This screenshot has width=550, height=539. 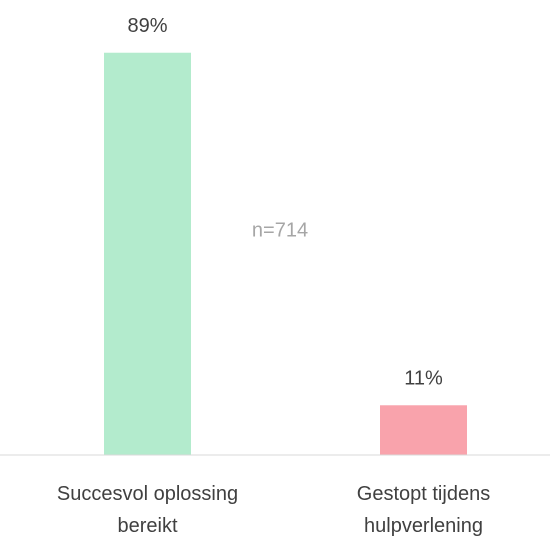 What do you see at coordinates (147, 494) in the screenshot?
I see `label-line: Succesvol oplossing` at bounding box center [147, 494].